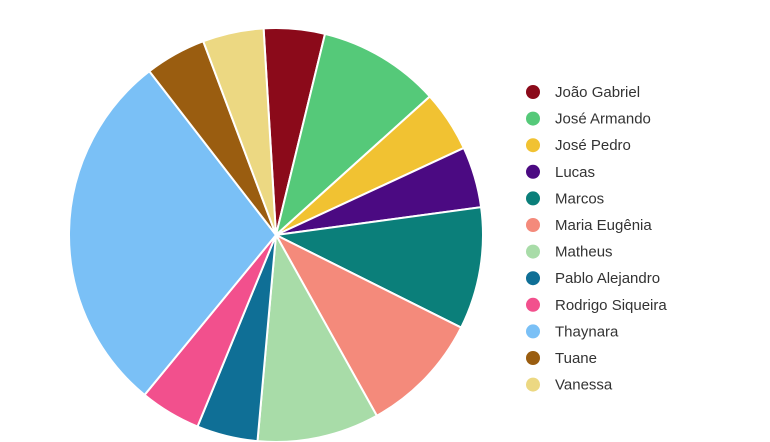 This screenshot has height=442, width=770. I want to click on legend-label: Rodrigo Siqueira, so click(611, 305).